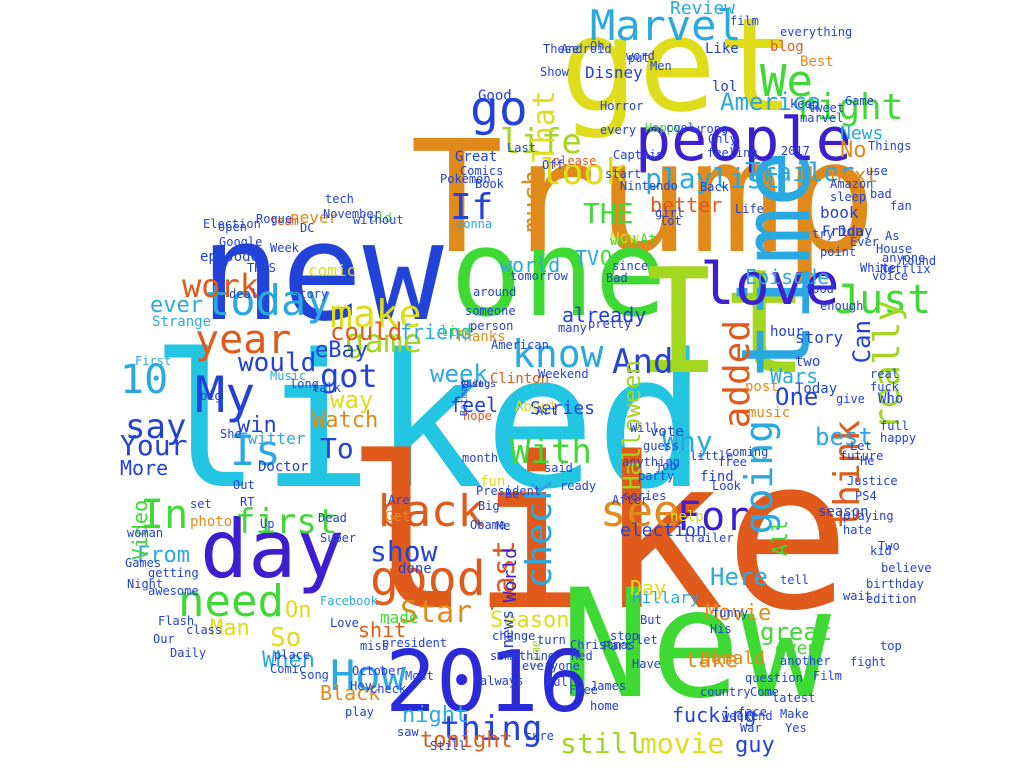  I want to click on word-210: home, so click(604, 706).